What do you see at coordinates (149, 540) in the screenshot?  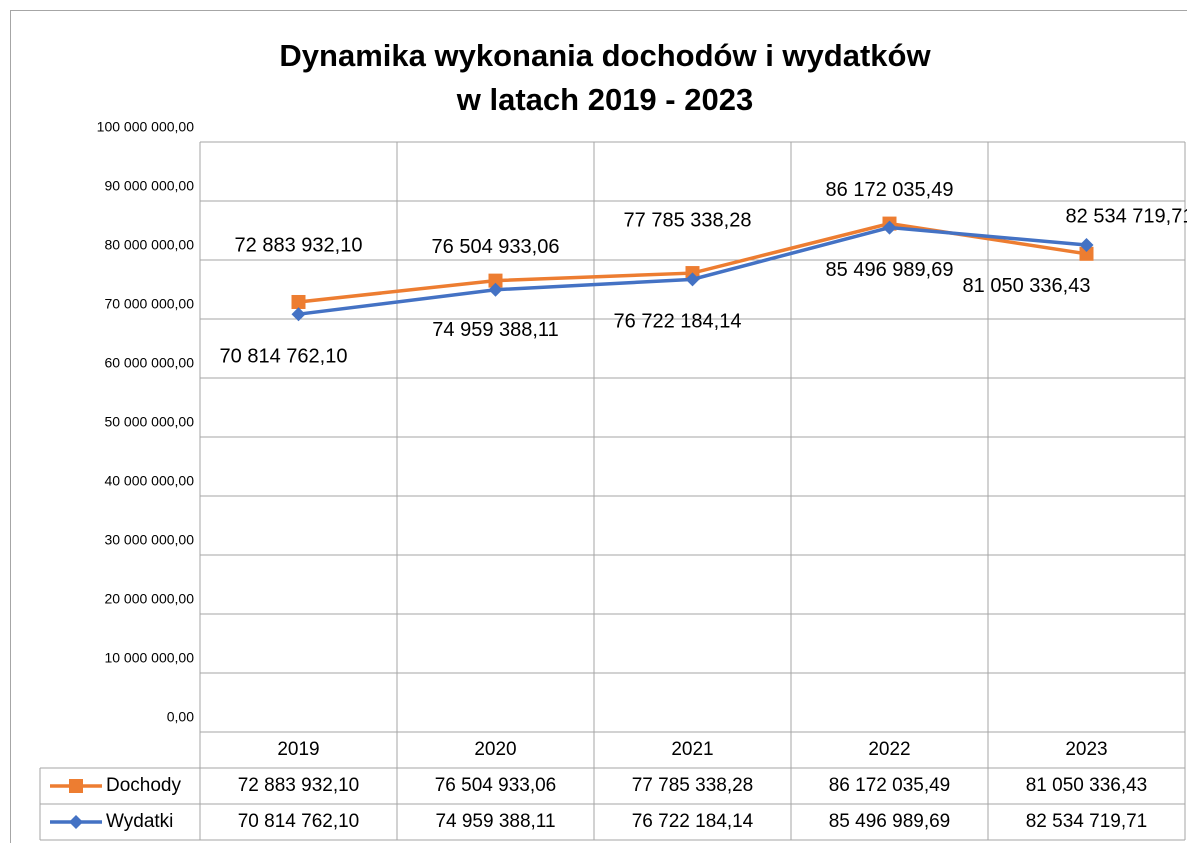 I see `y-tick-label: 30 000 000,00` at bounding box center [149, 540].